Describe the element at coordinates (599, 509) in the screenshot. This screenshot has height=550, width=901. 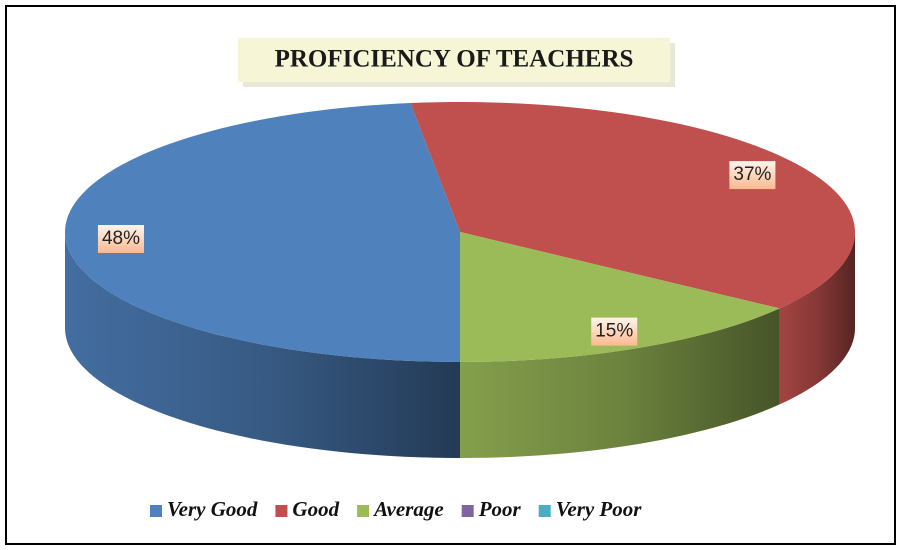
I see `legend-label: Very Poor` at that location.